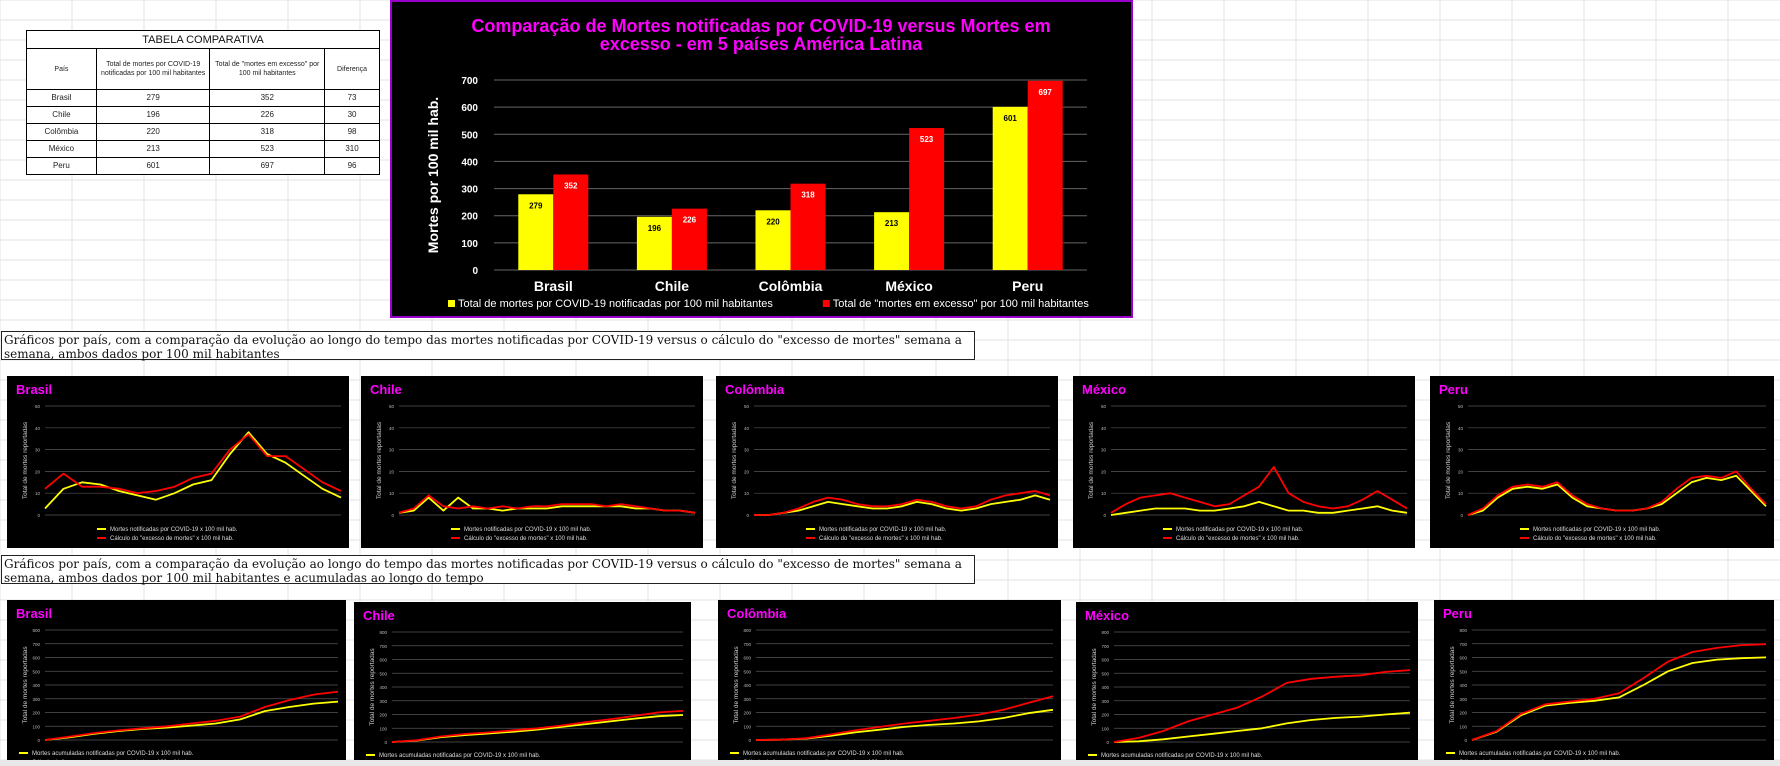 The height and width of the screenshot is (766, 1780). I want to click on table-row: Brasil 279 352 73, so click(203, 98).